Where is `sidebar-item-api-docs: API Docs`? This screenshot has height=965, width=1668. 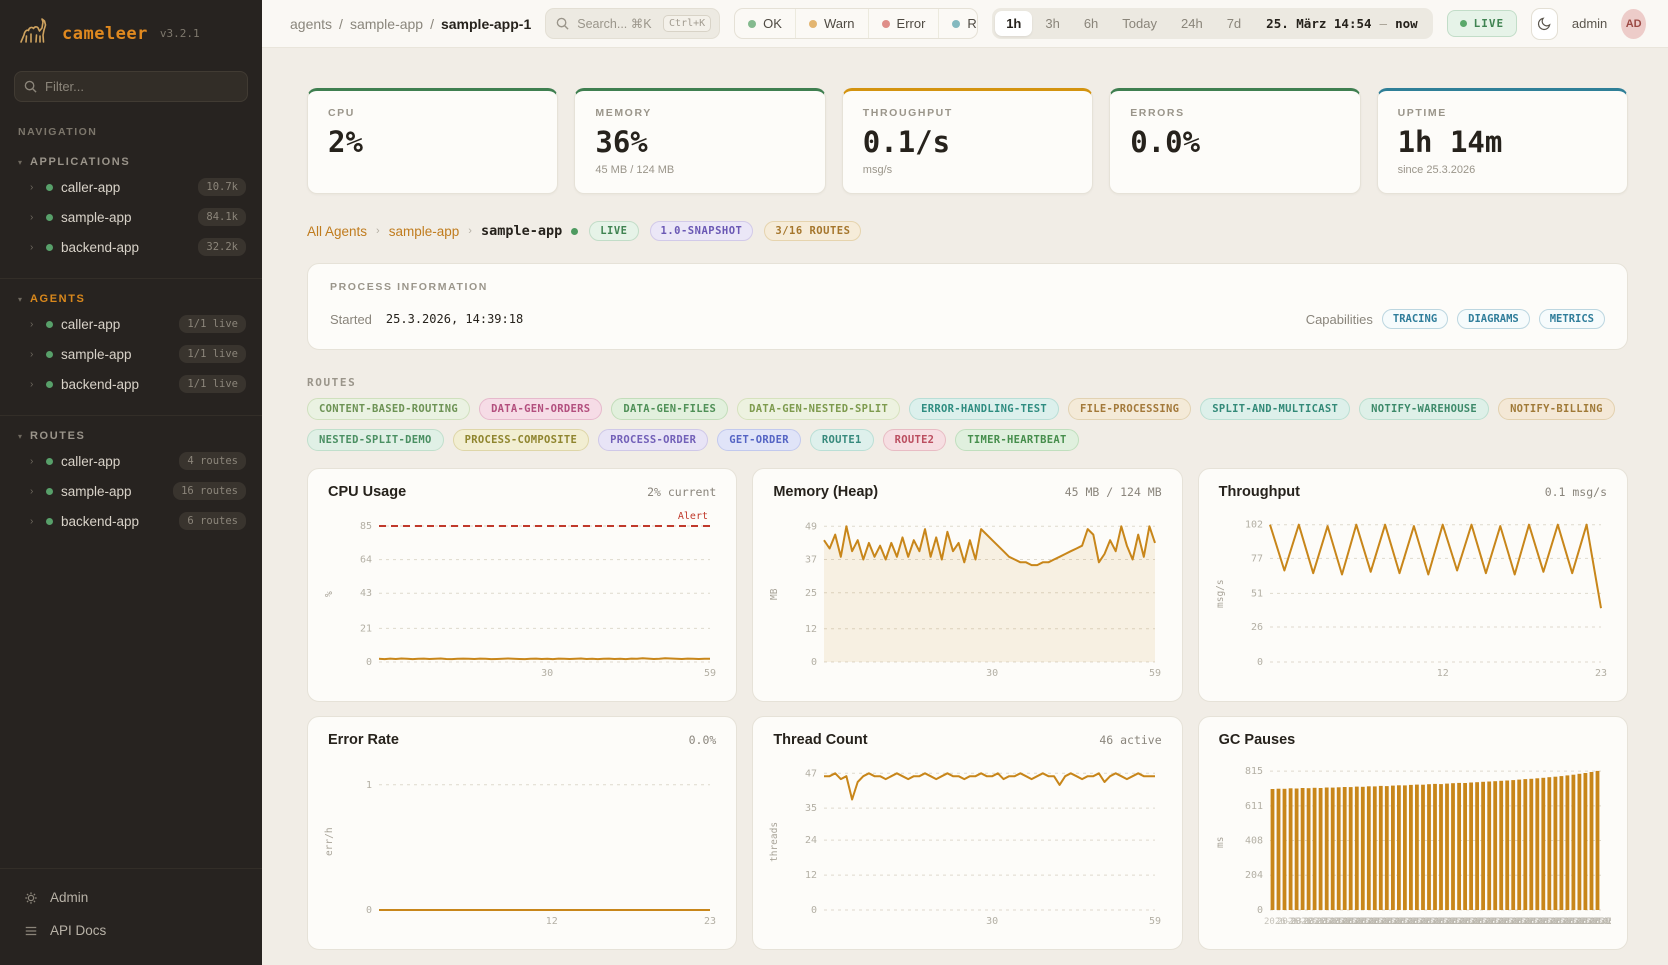 sidebar-item-api-docs: API Docs is located at coordinates (131, 930).